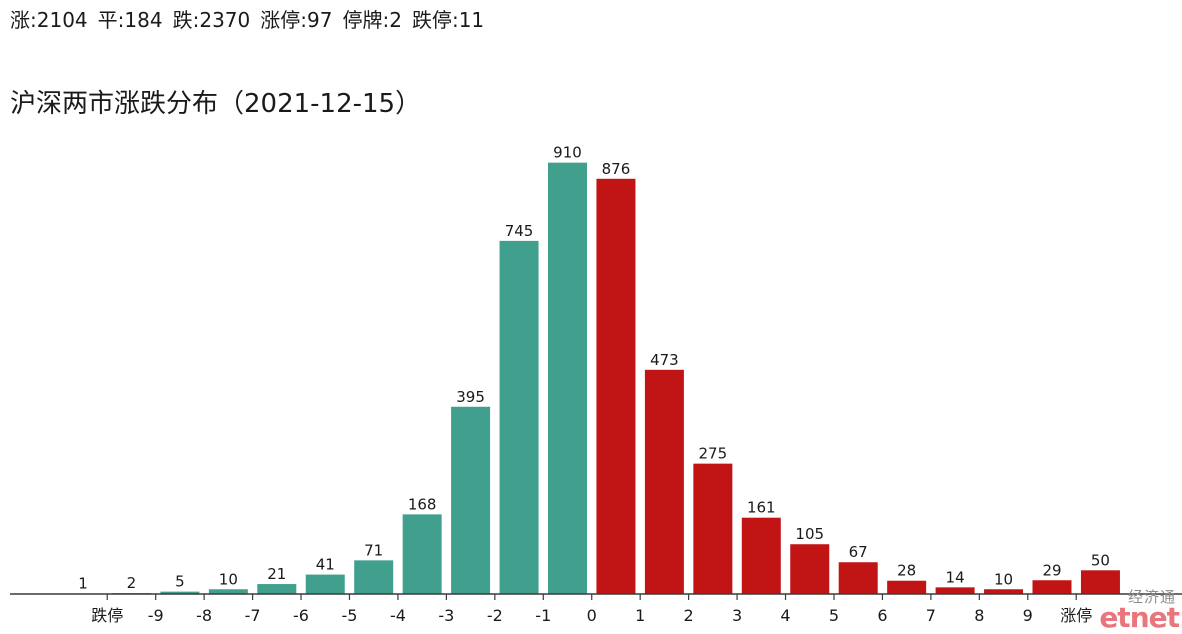  Describe the element at coordinates (431, 20) in the screenshot. I see `summary-limit-down-label: 跌停` at that location.